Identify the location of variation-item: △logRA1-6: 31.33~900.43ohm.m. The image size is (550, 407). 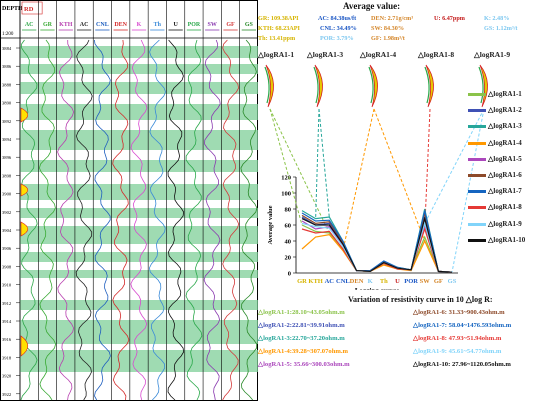
(459, 312).